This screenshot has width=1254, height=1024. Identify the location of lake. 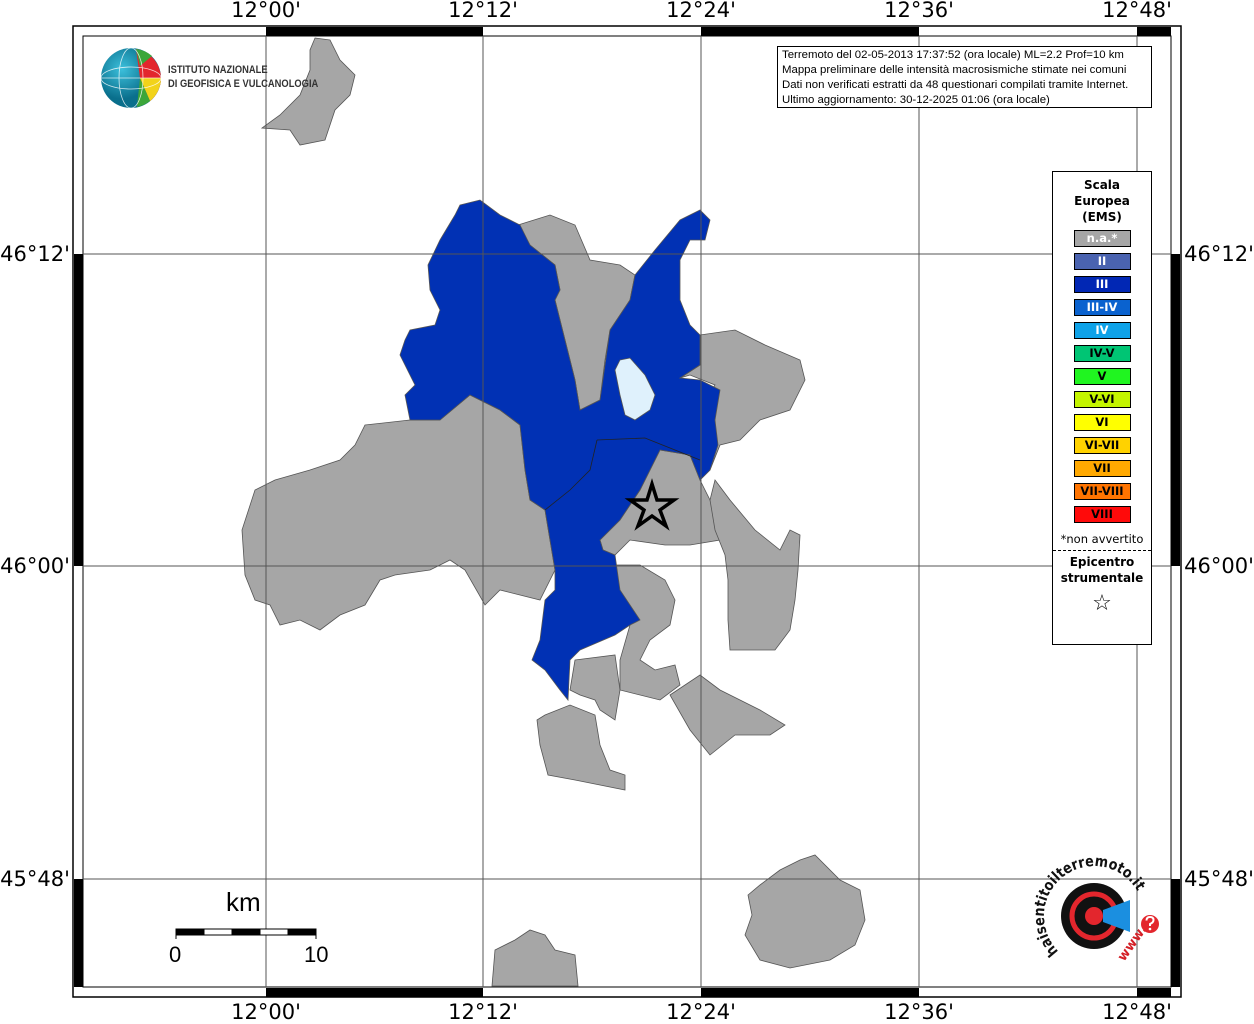
(635, 389).